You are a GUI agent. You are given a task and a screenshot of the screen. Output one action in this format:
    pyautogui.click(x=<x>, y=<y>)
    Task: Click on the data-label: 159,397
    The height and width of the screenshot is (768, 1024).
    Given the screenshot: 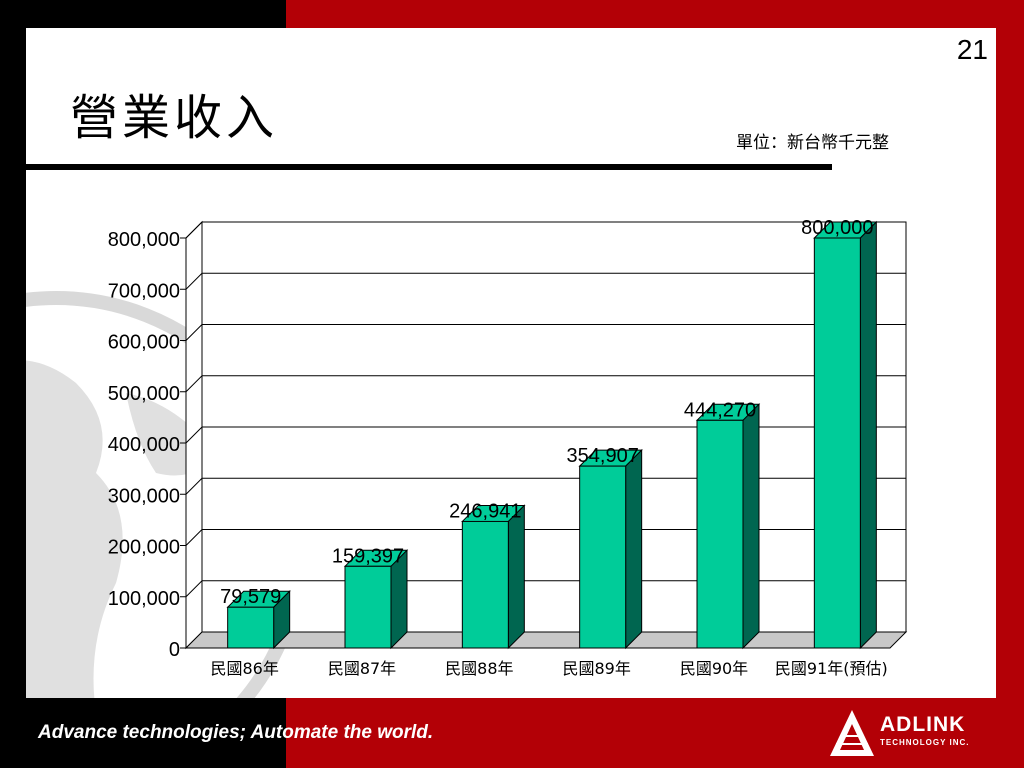 What is the action you would take?
    pyautogui.click(x=368, y=556)
    